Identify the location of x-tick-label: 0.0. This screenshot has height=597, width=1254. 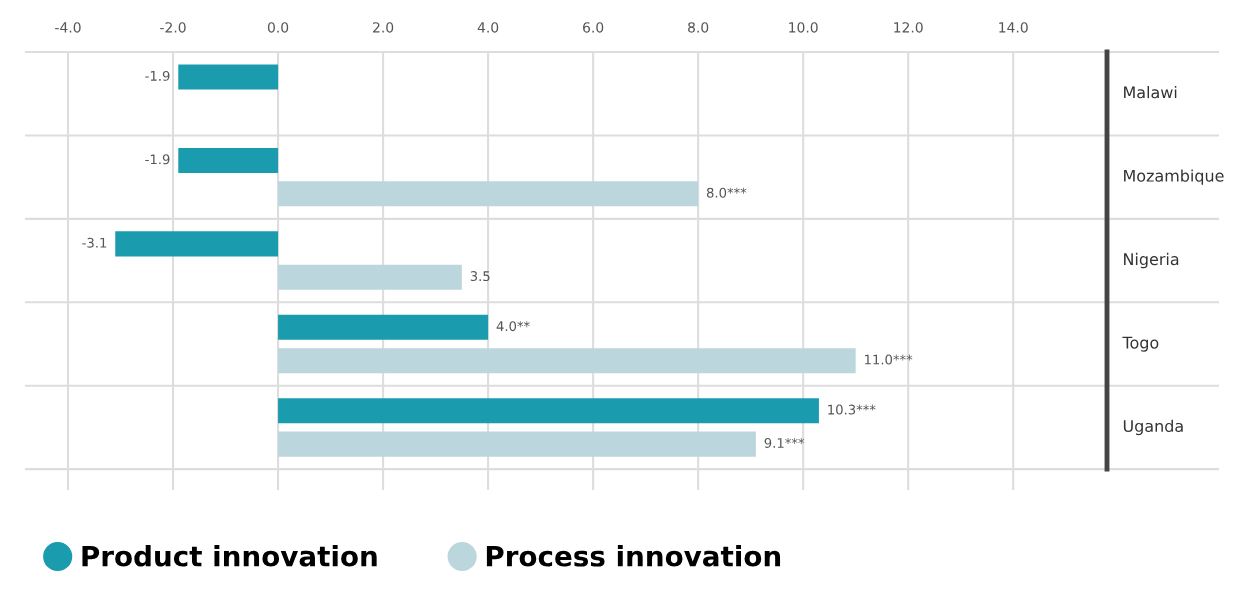
(278, 27).